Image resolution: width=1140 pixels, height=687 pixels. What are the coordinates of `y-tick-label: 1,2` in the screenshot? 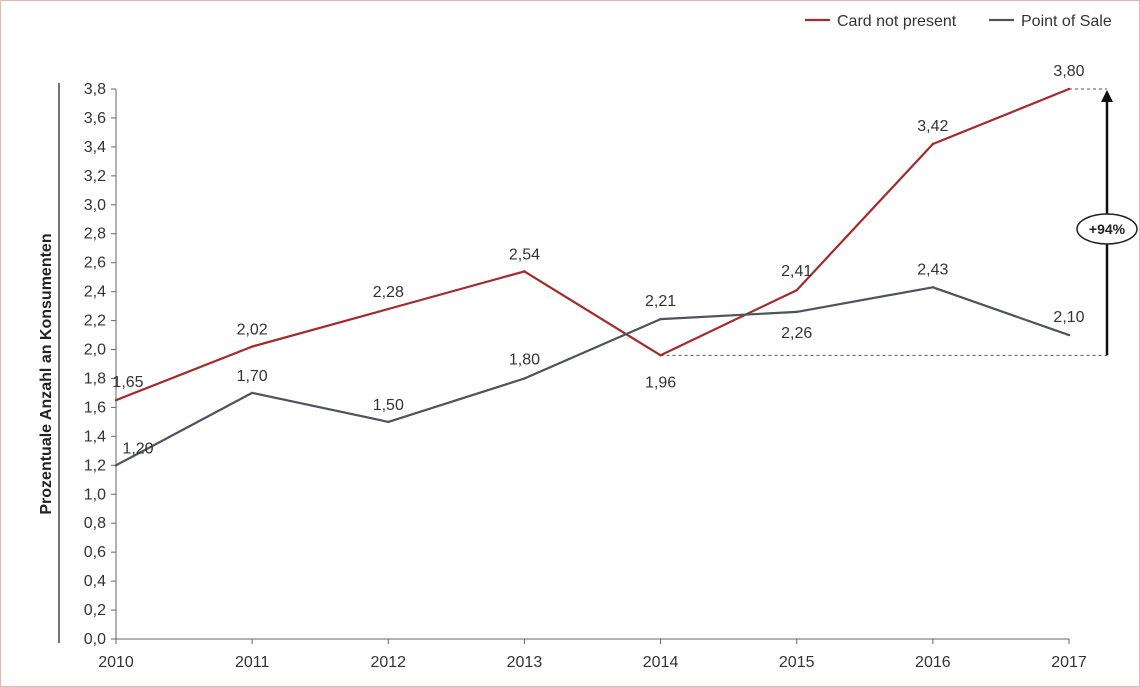 It's located at (95, 465).